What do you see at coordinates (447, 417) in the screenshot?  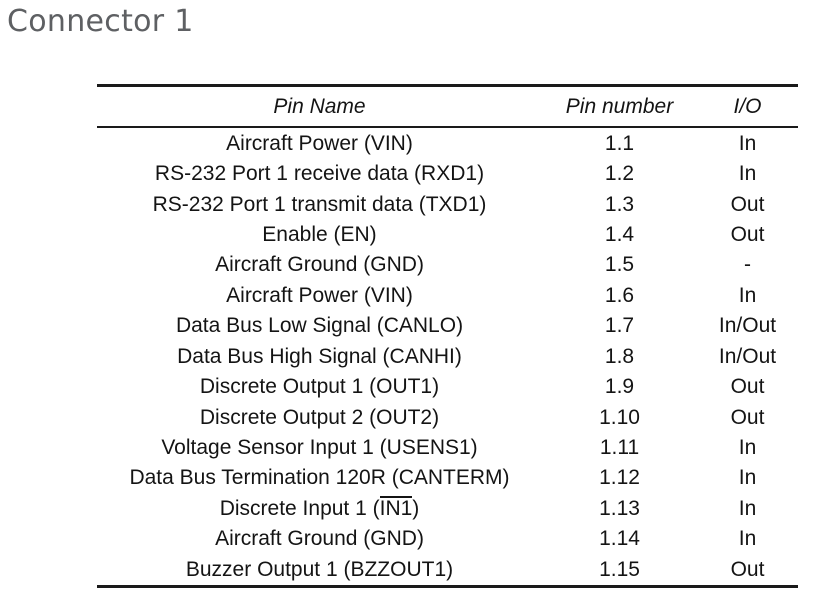 I see `table-row: Discrete Output 2 (OUT2) 1.10 Out` at bounding box center [447, 417].